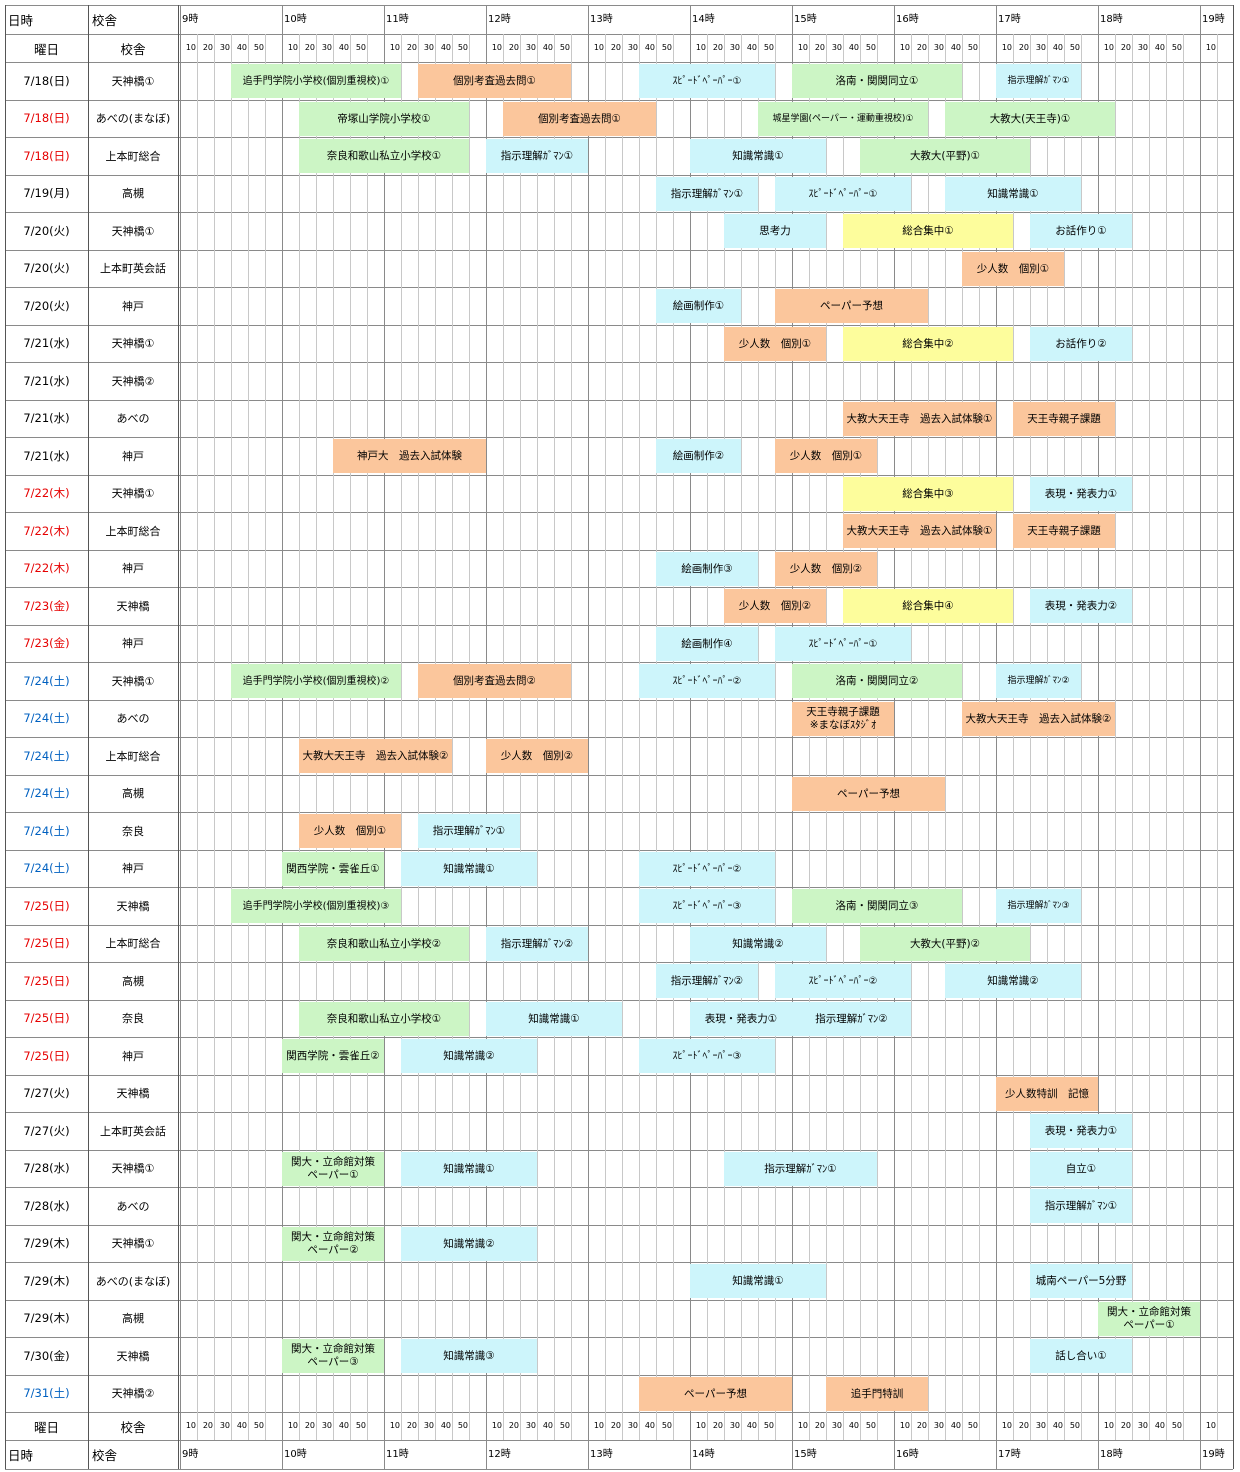 This screenshot has width=1240, height=1472. I want to click on class-block: 指示理解ｶﾞﾏﾝ③, so click(1038, 906).